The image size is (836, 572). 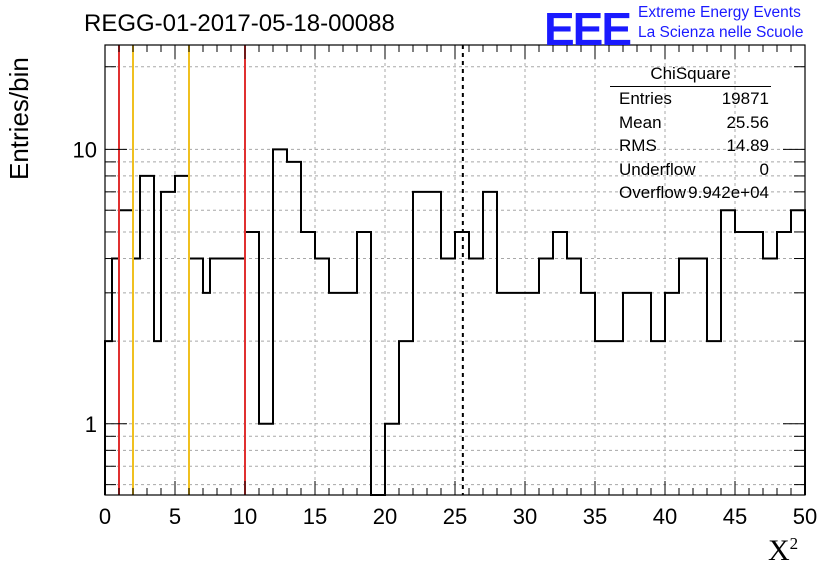 What do you see at coordinates (805, 516) in the screenshot?
I see `x-tick-label: 50` at bounding box center [805, 516].